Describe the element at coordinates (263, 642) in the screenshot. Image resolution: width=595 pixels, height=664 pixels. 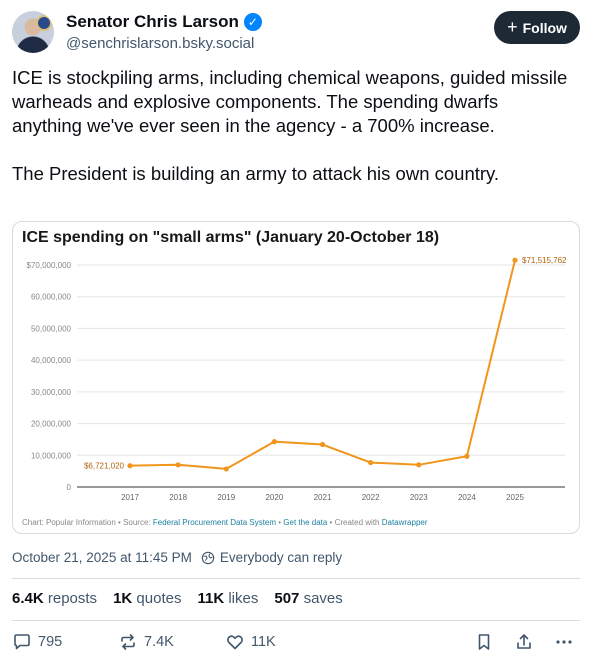
I see `like-count: 11K` at that location.